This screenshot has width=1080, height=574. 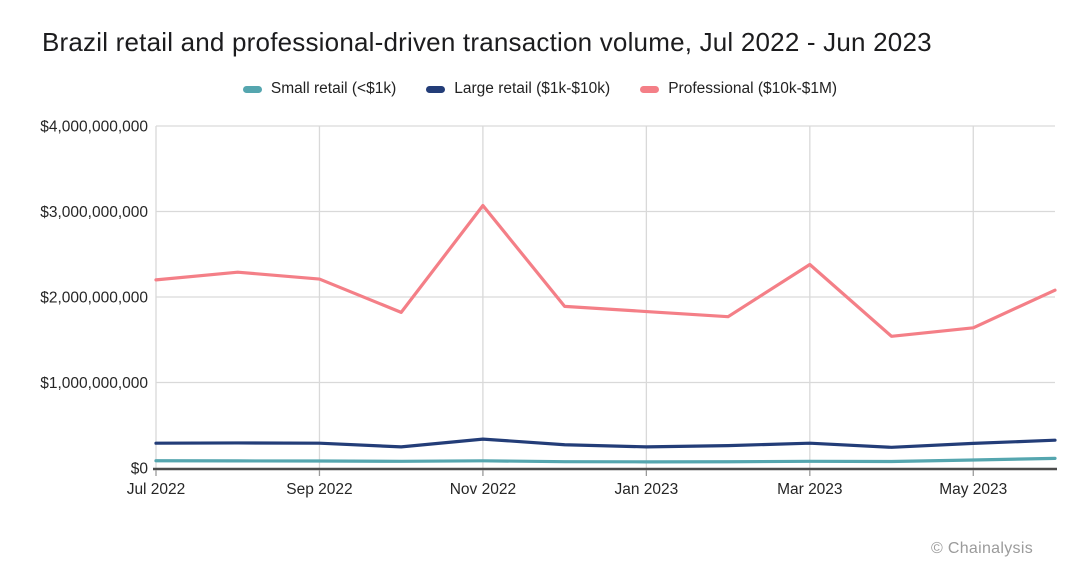 What do you see at coordinates (605, 460) in the screenshot?
I see `series-line-small-retail-1k` at bounding box center [605, 460].